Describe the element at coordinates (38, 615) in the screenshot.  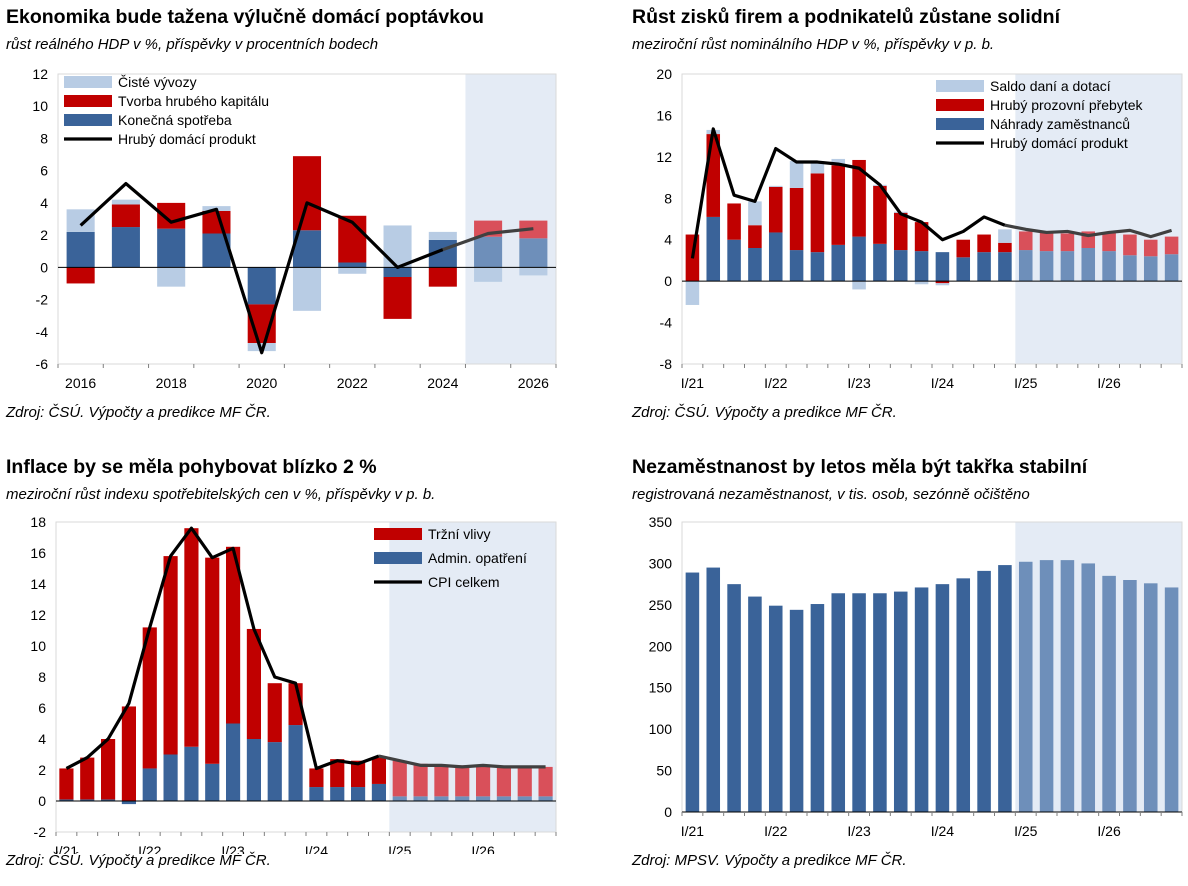
I see `y-tick-label: 12` at that location.